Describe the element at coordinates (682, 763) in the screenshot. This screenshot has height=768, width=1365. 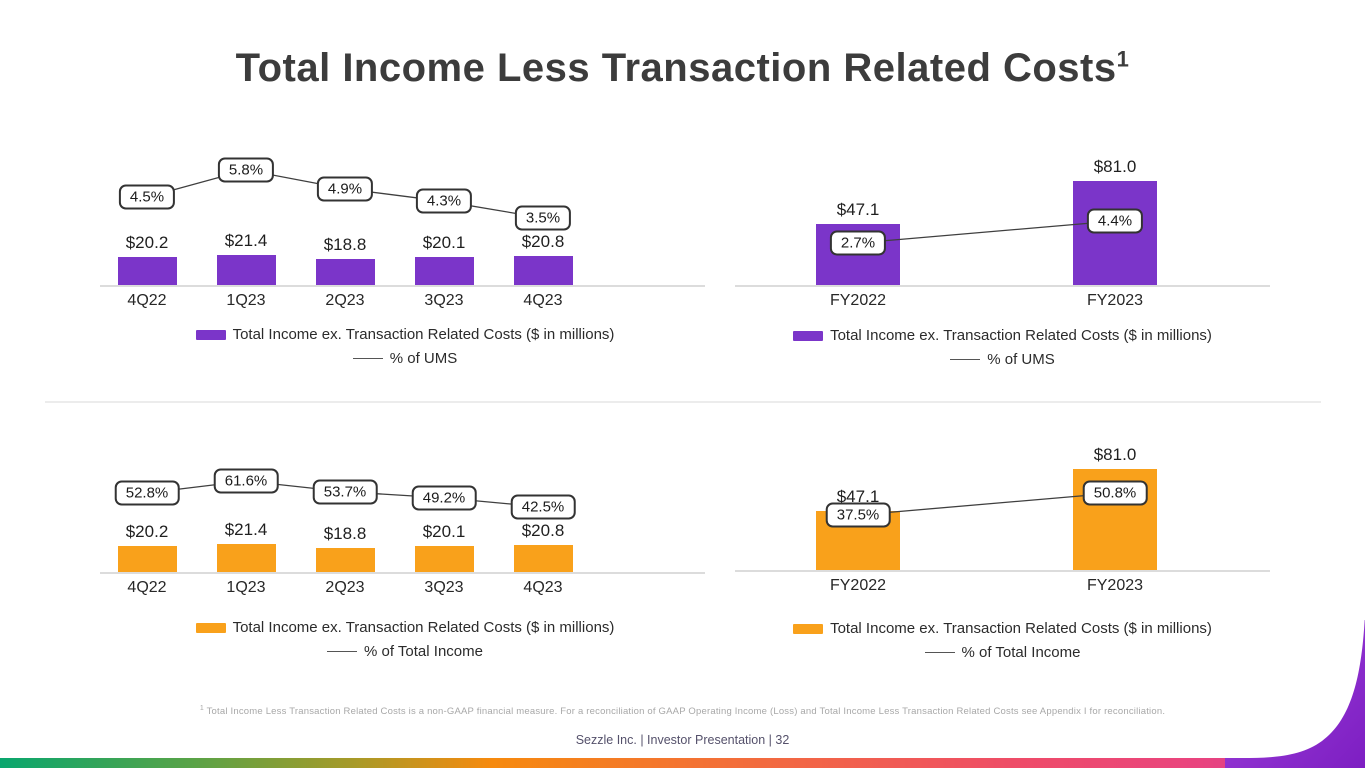
I see `bottom-gradient-bar` at that location.